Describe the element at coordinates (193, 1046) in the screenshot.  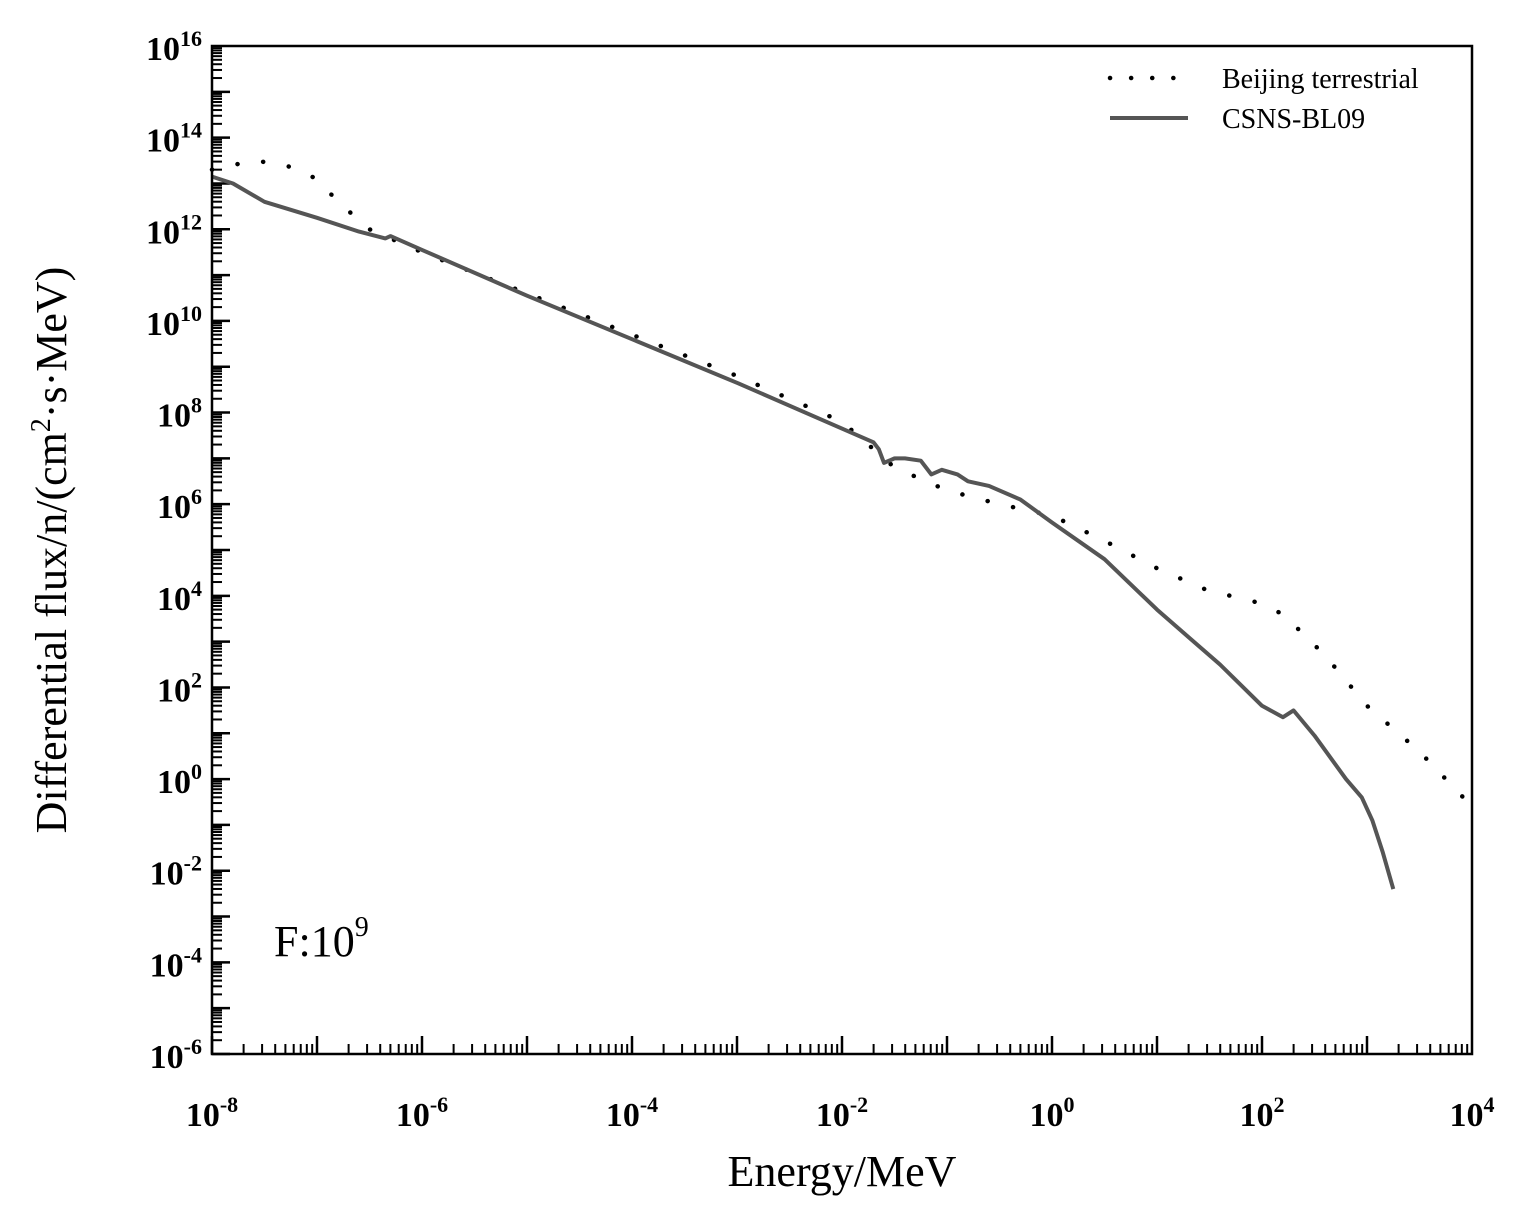
I see `y-tick-label-exponent: -6` at that location.